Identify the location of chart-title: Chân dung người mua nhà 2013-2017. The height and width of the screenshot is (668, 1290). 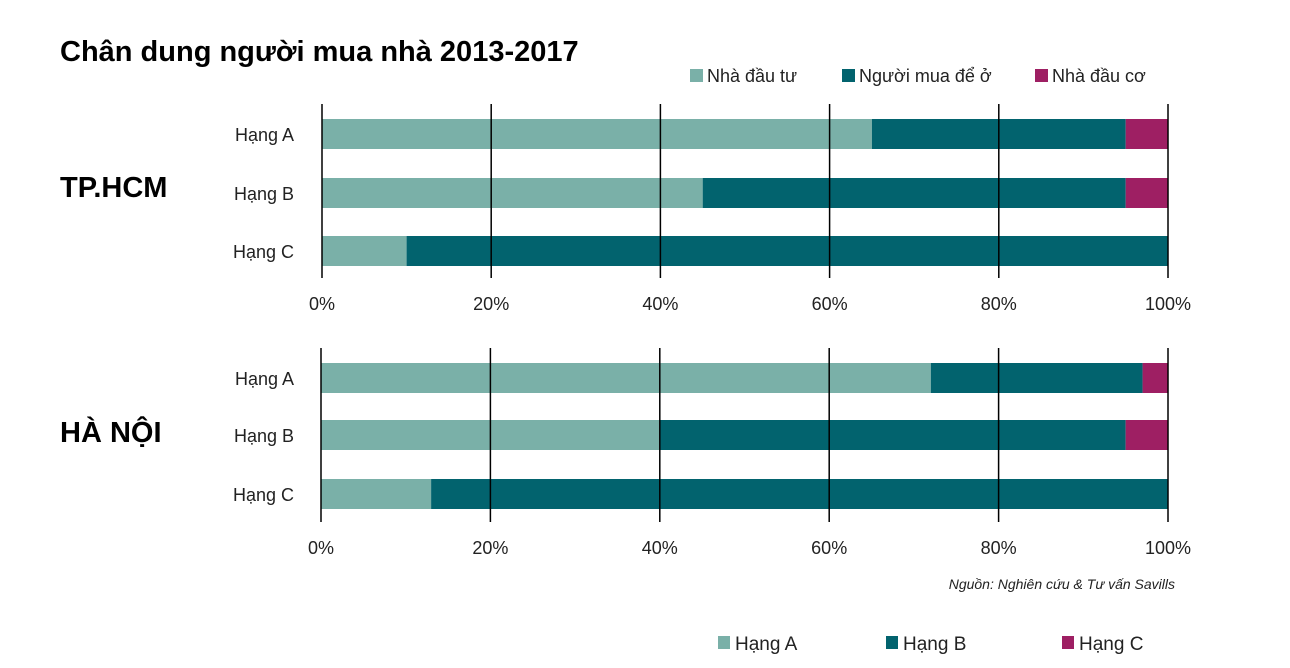
(319, 52).